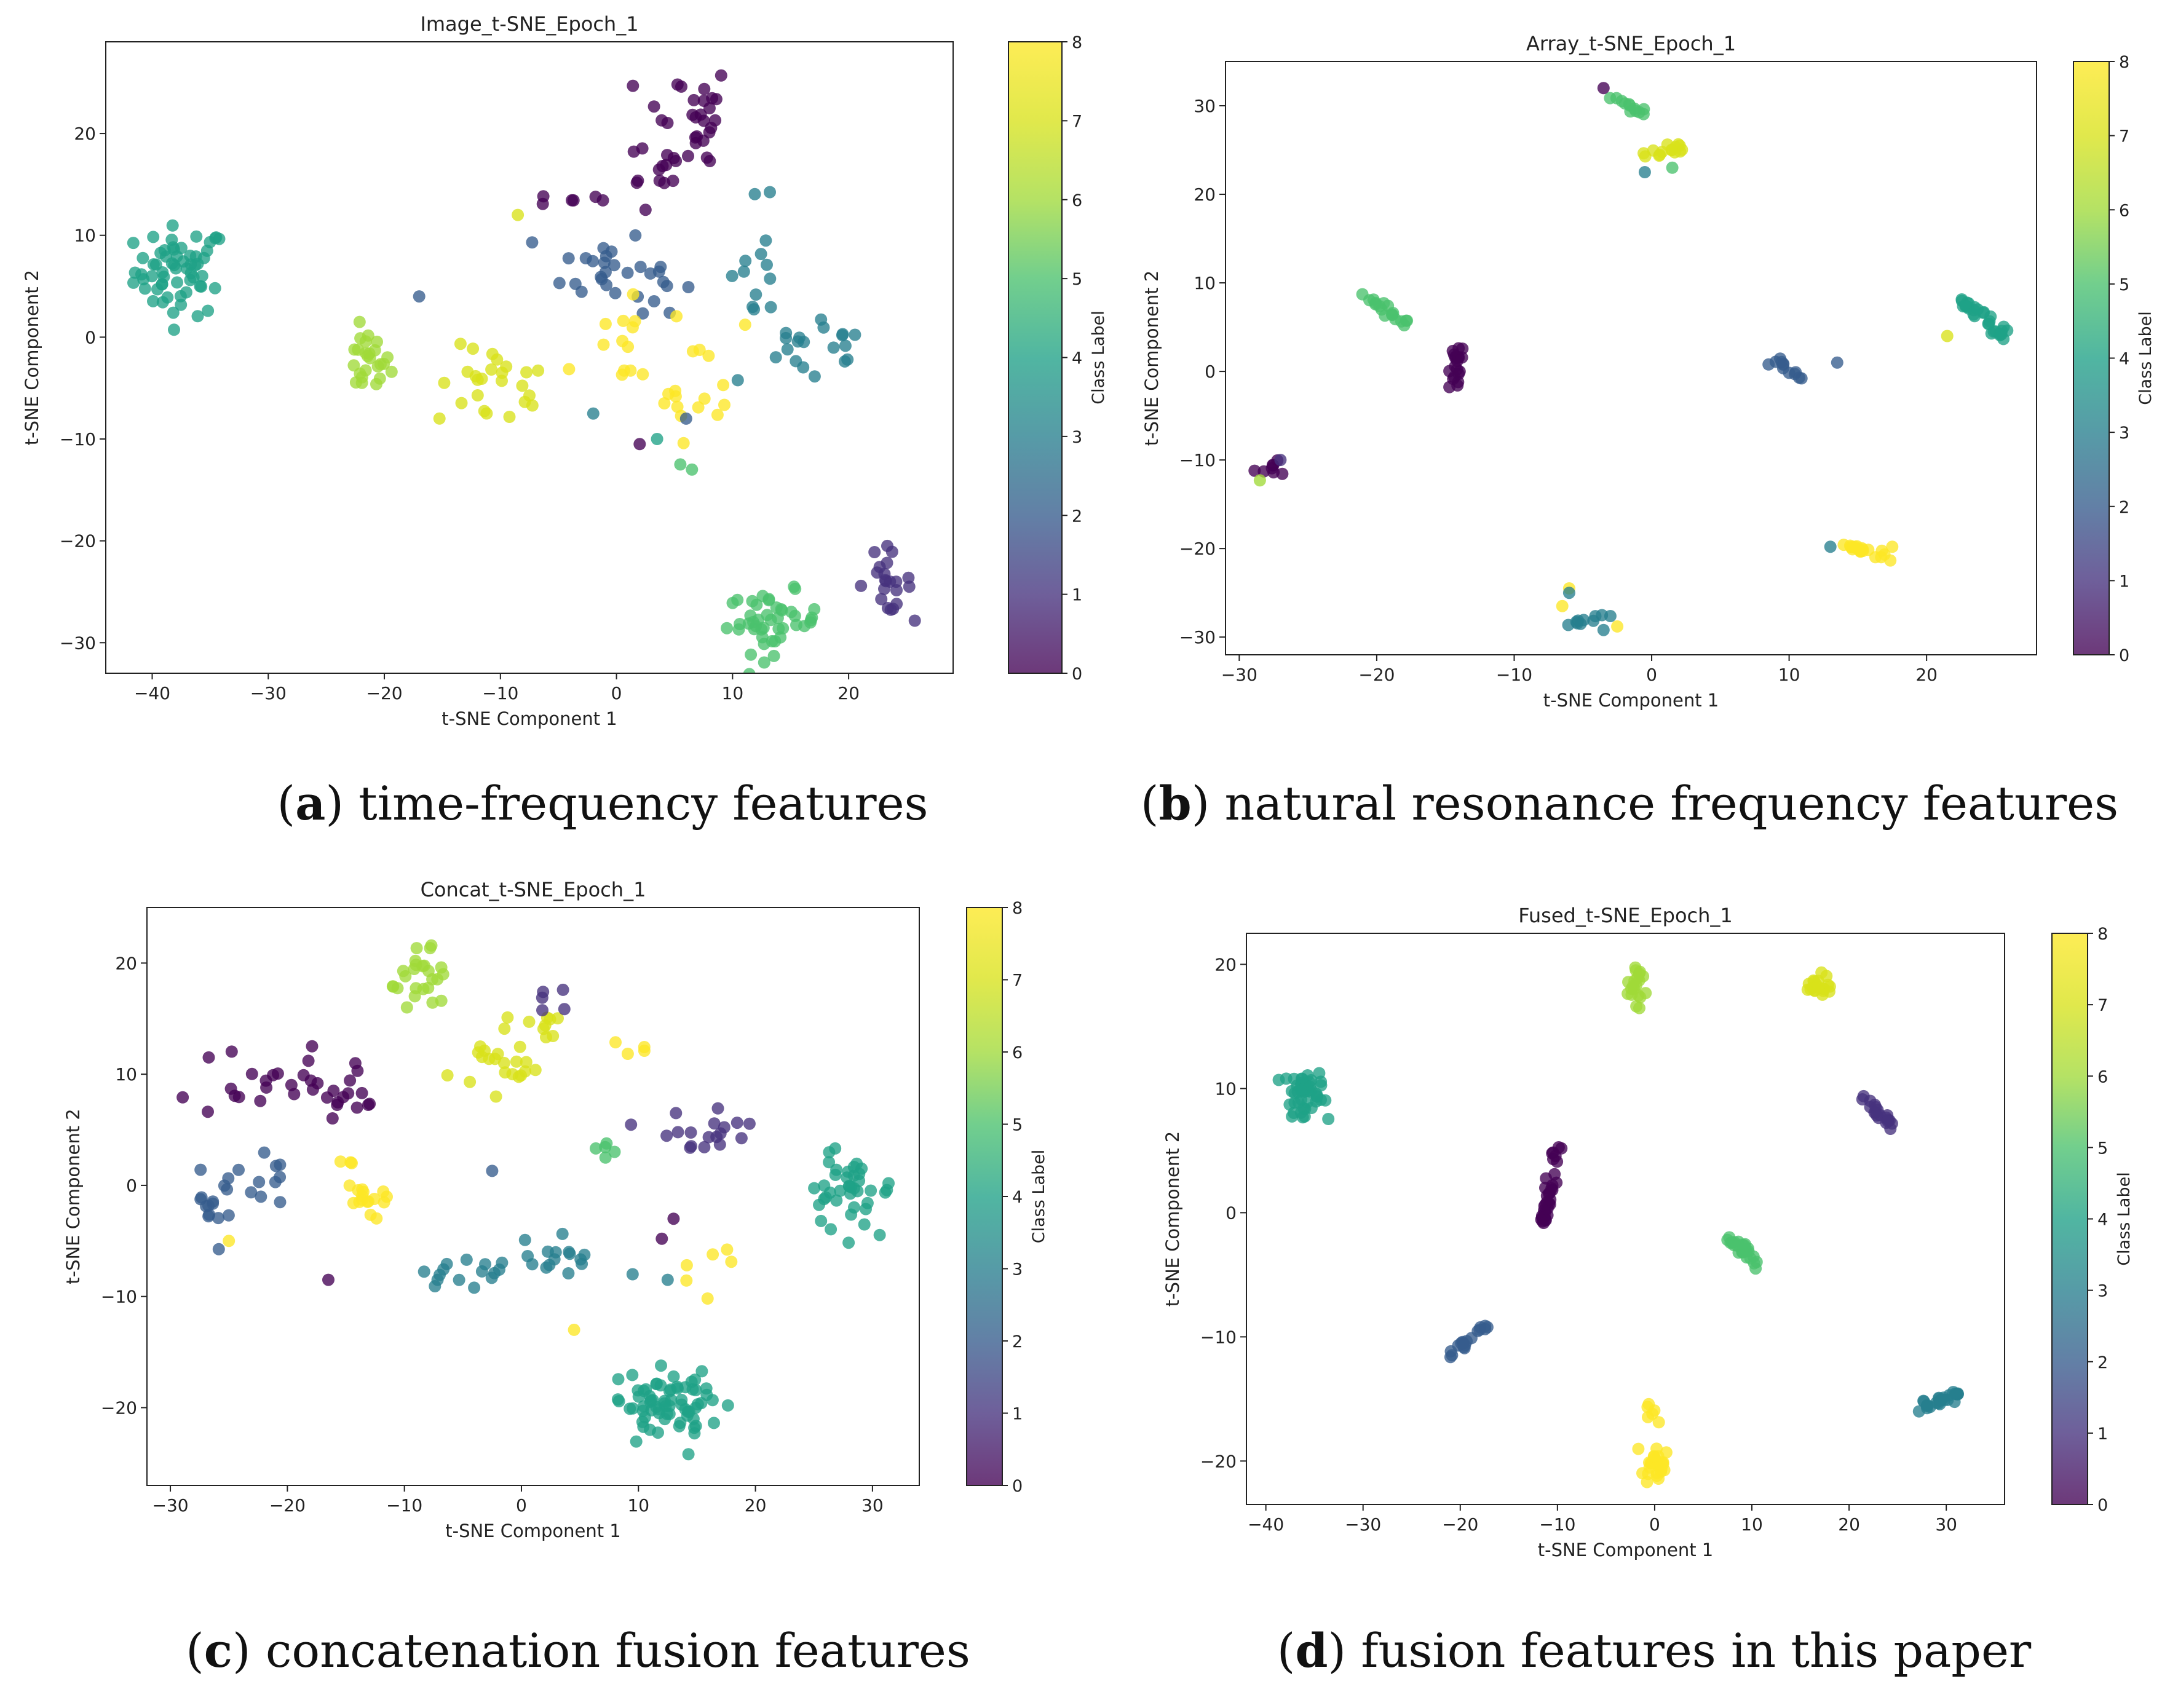 Image resolution: width=2170 pixels, height=1708 pixels. I want to click on caption-text: fusion features in this paper, so click(1696, 1650).